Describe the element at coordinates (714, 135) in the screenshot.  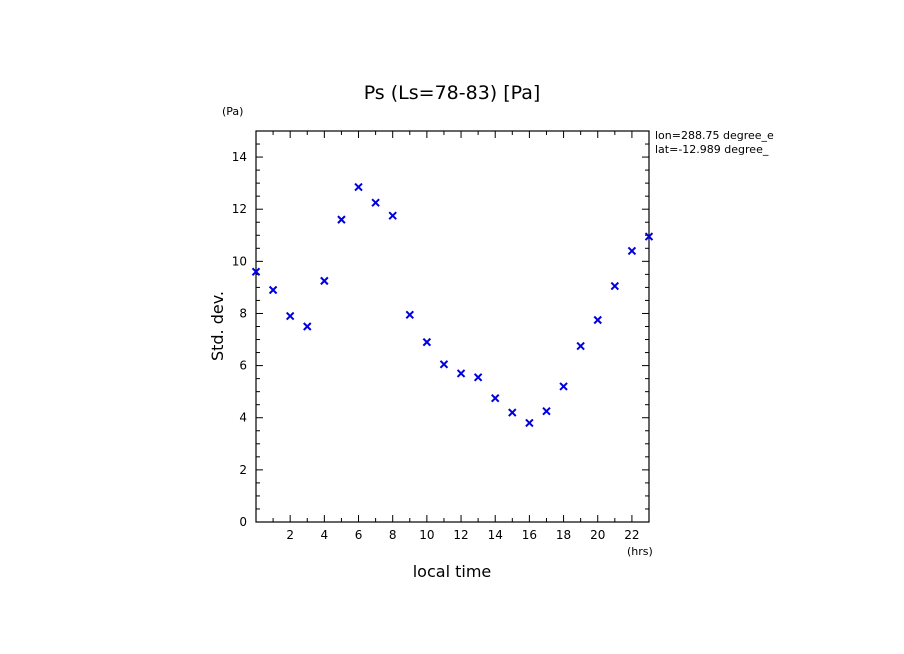
I see `annotation-lon: lon=288.75 degree_e` at that location.